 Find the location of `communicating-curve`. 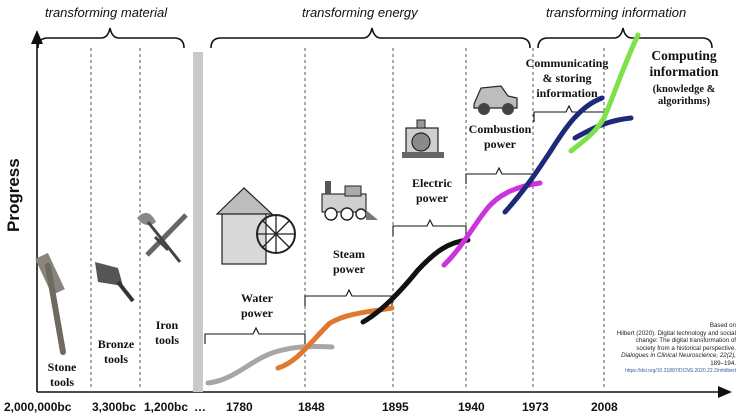

communicating-curve is located at coordinates (553, 155).